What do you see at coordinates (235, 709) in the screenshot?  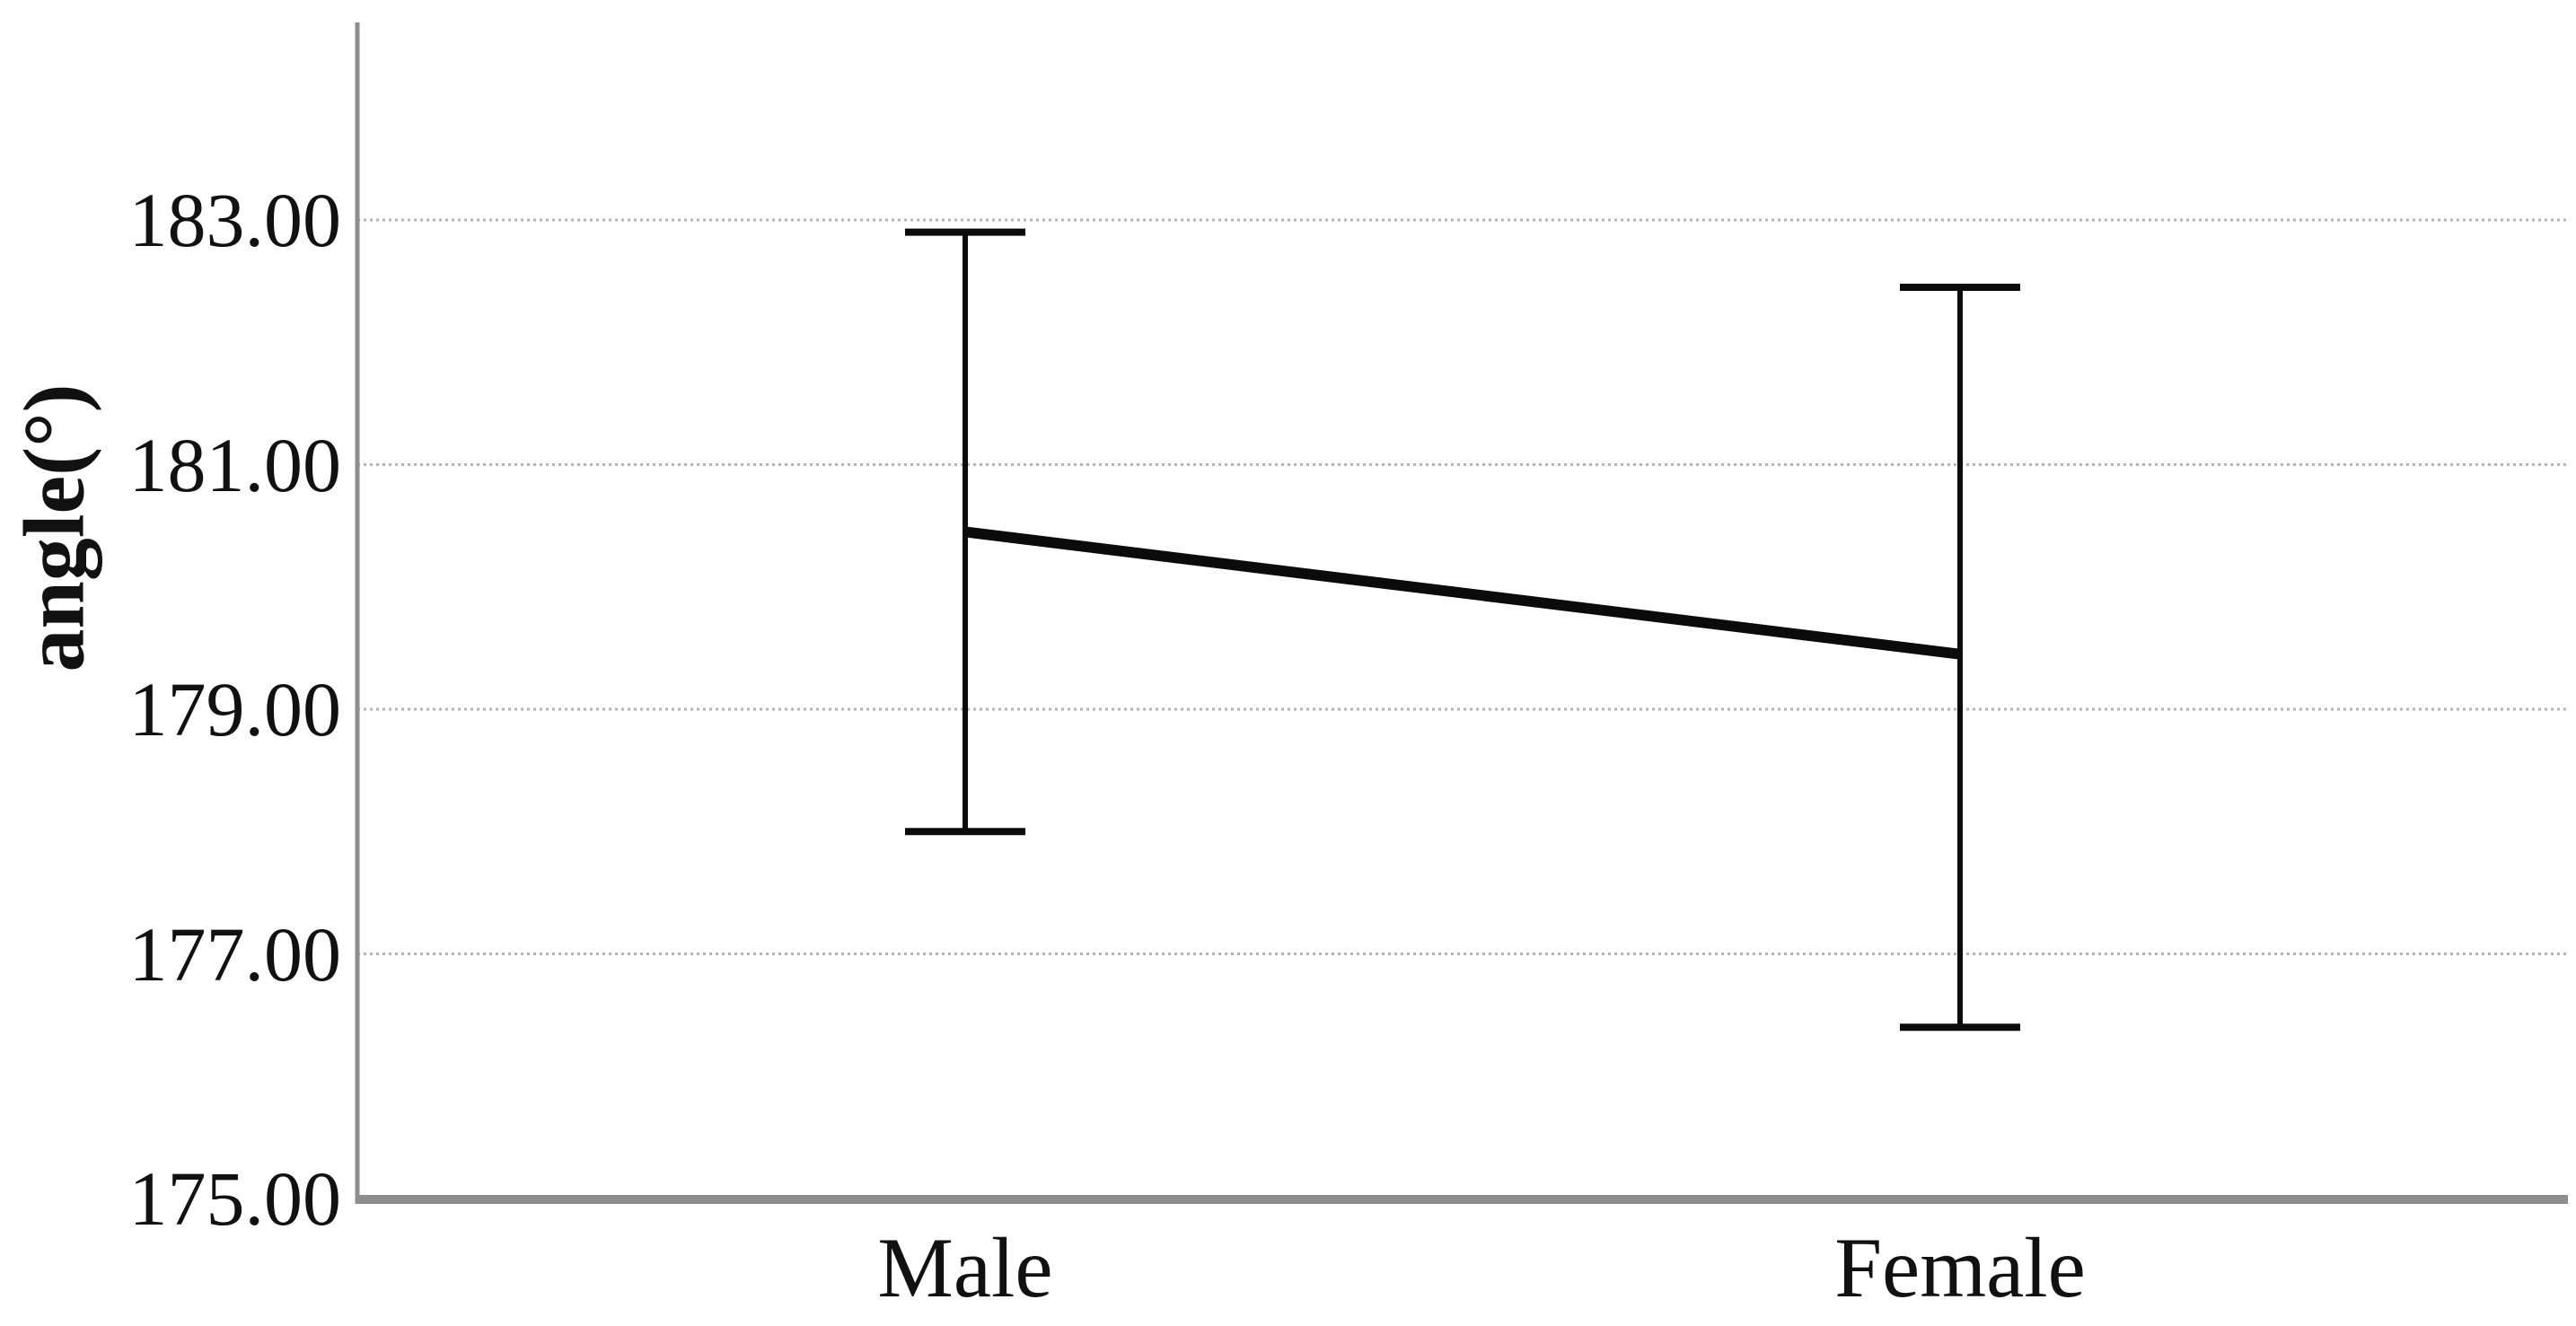 I see `y-tick-label: 179.00` at bounding box center [235, 709].